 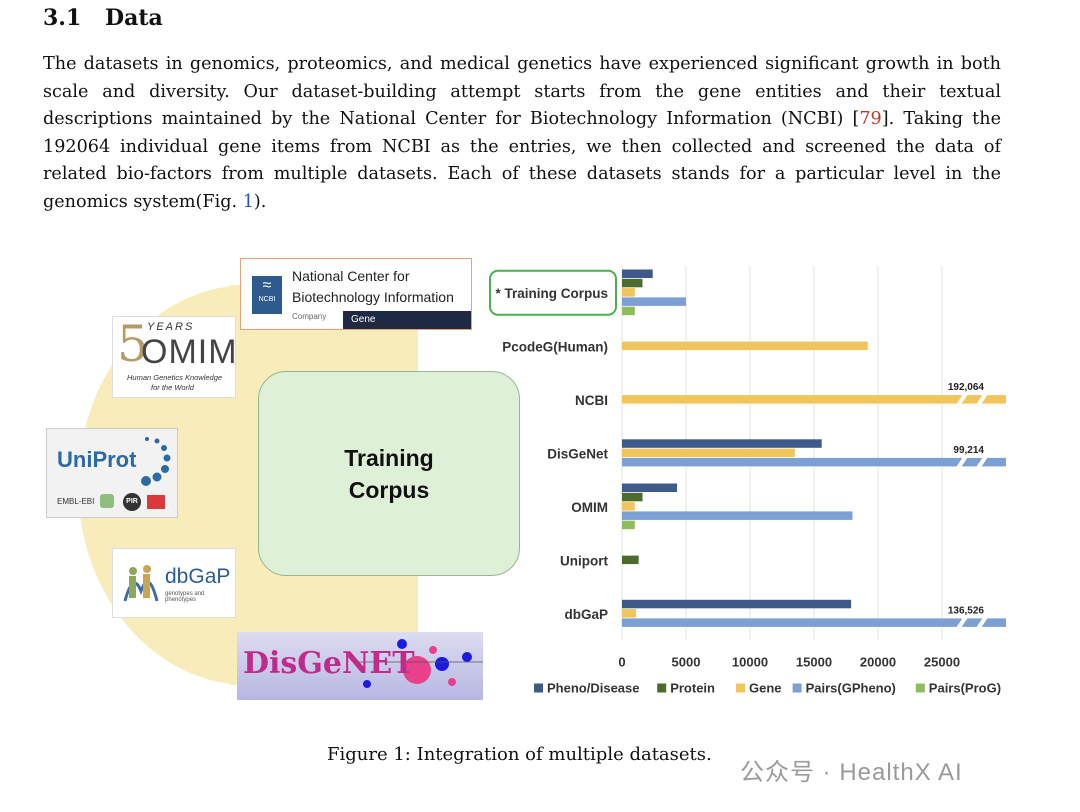 I want to click on ncbi-icon-text: NCBI, so click(x=267, y=299).